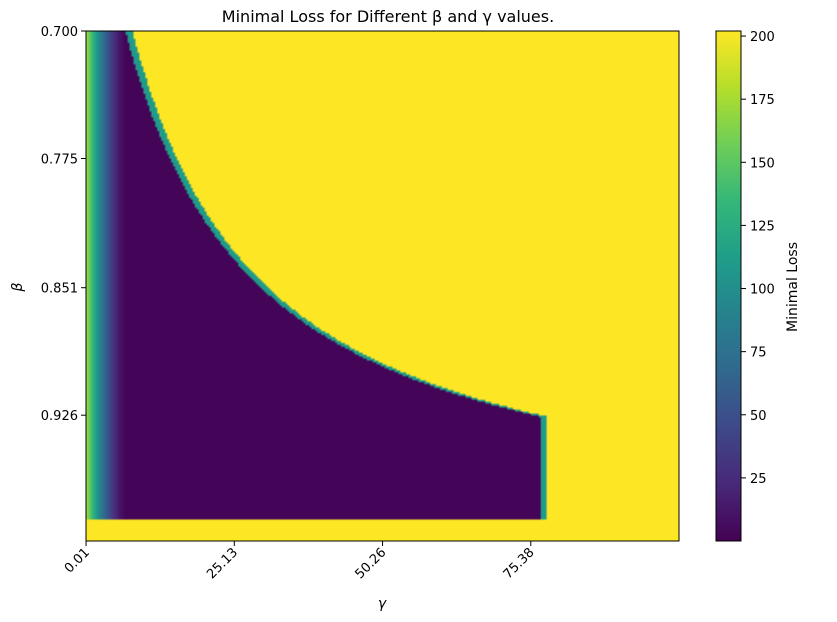 The width and height of the screenshot is (837, 622). I want to click on x-tick-label: 25.13, so click(222, 563).